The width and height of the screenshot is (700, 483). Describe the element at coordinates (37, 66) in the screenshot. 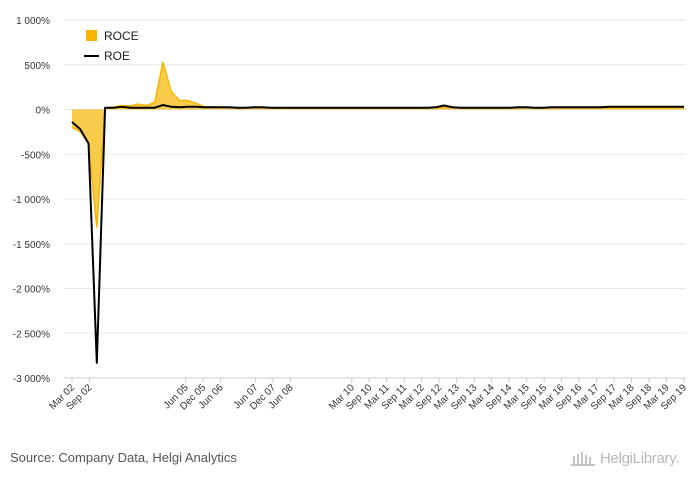

I see `y-tick-label: 500%` at that location.